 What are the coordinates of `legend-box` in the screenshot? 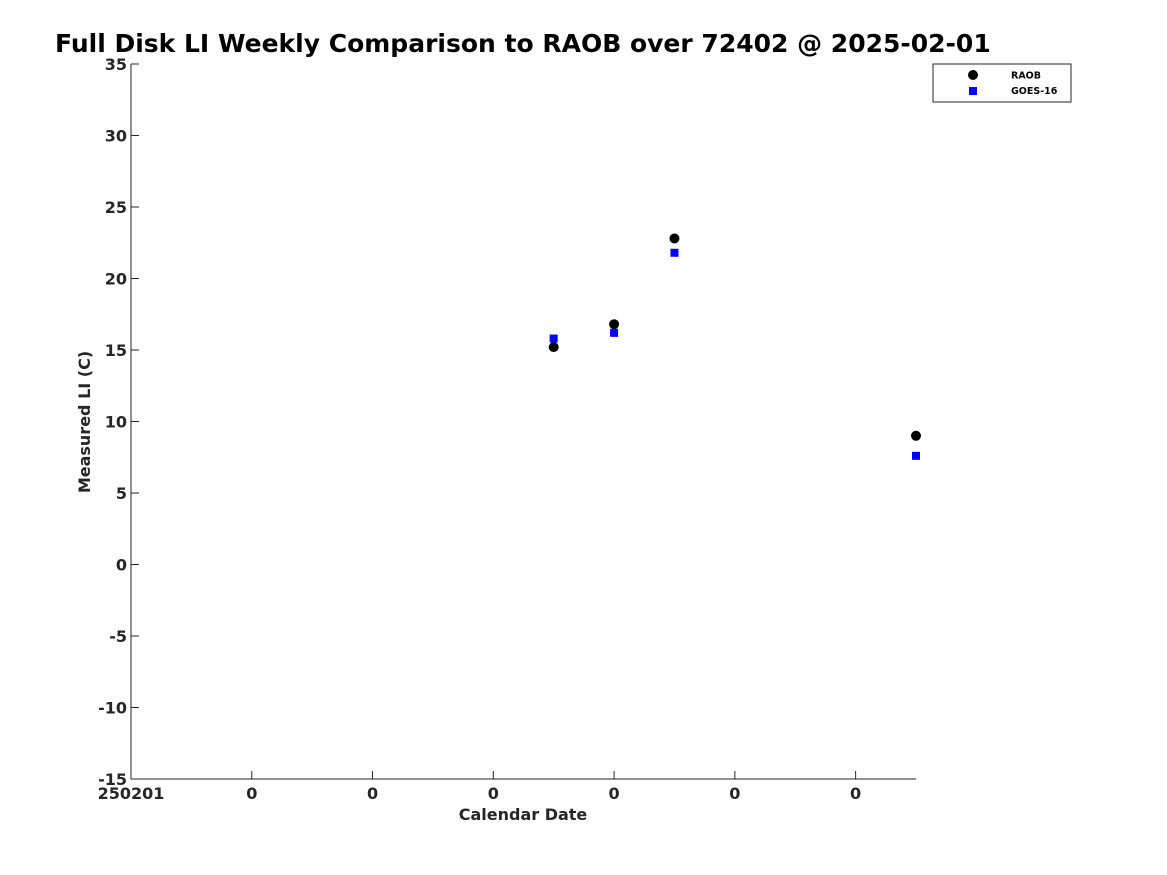 It's located at (1002, 83).